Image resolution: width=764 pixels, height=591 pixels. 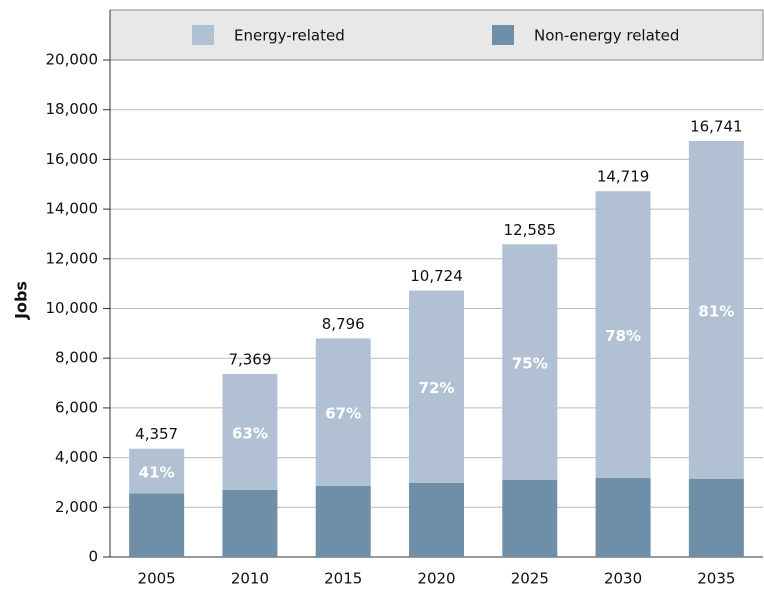 What do you see at coordinates (76, 407) in the screenshot?
I see `y-tick-label: 6,000` at bounding box center [76, 407].